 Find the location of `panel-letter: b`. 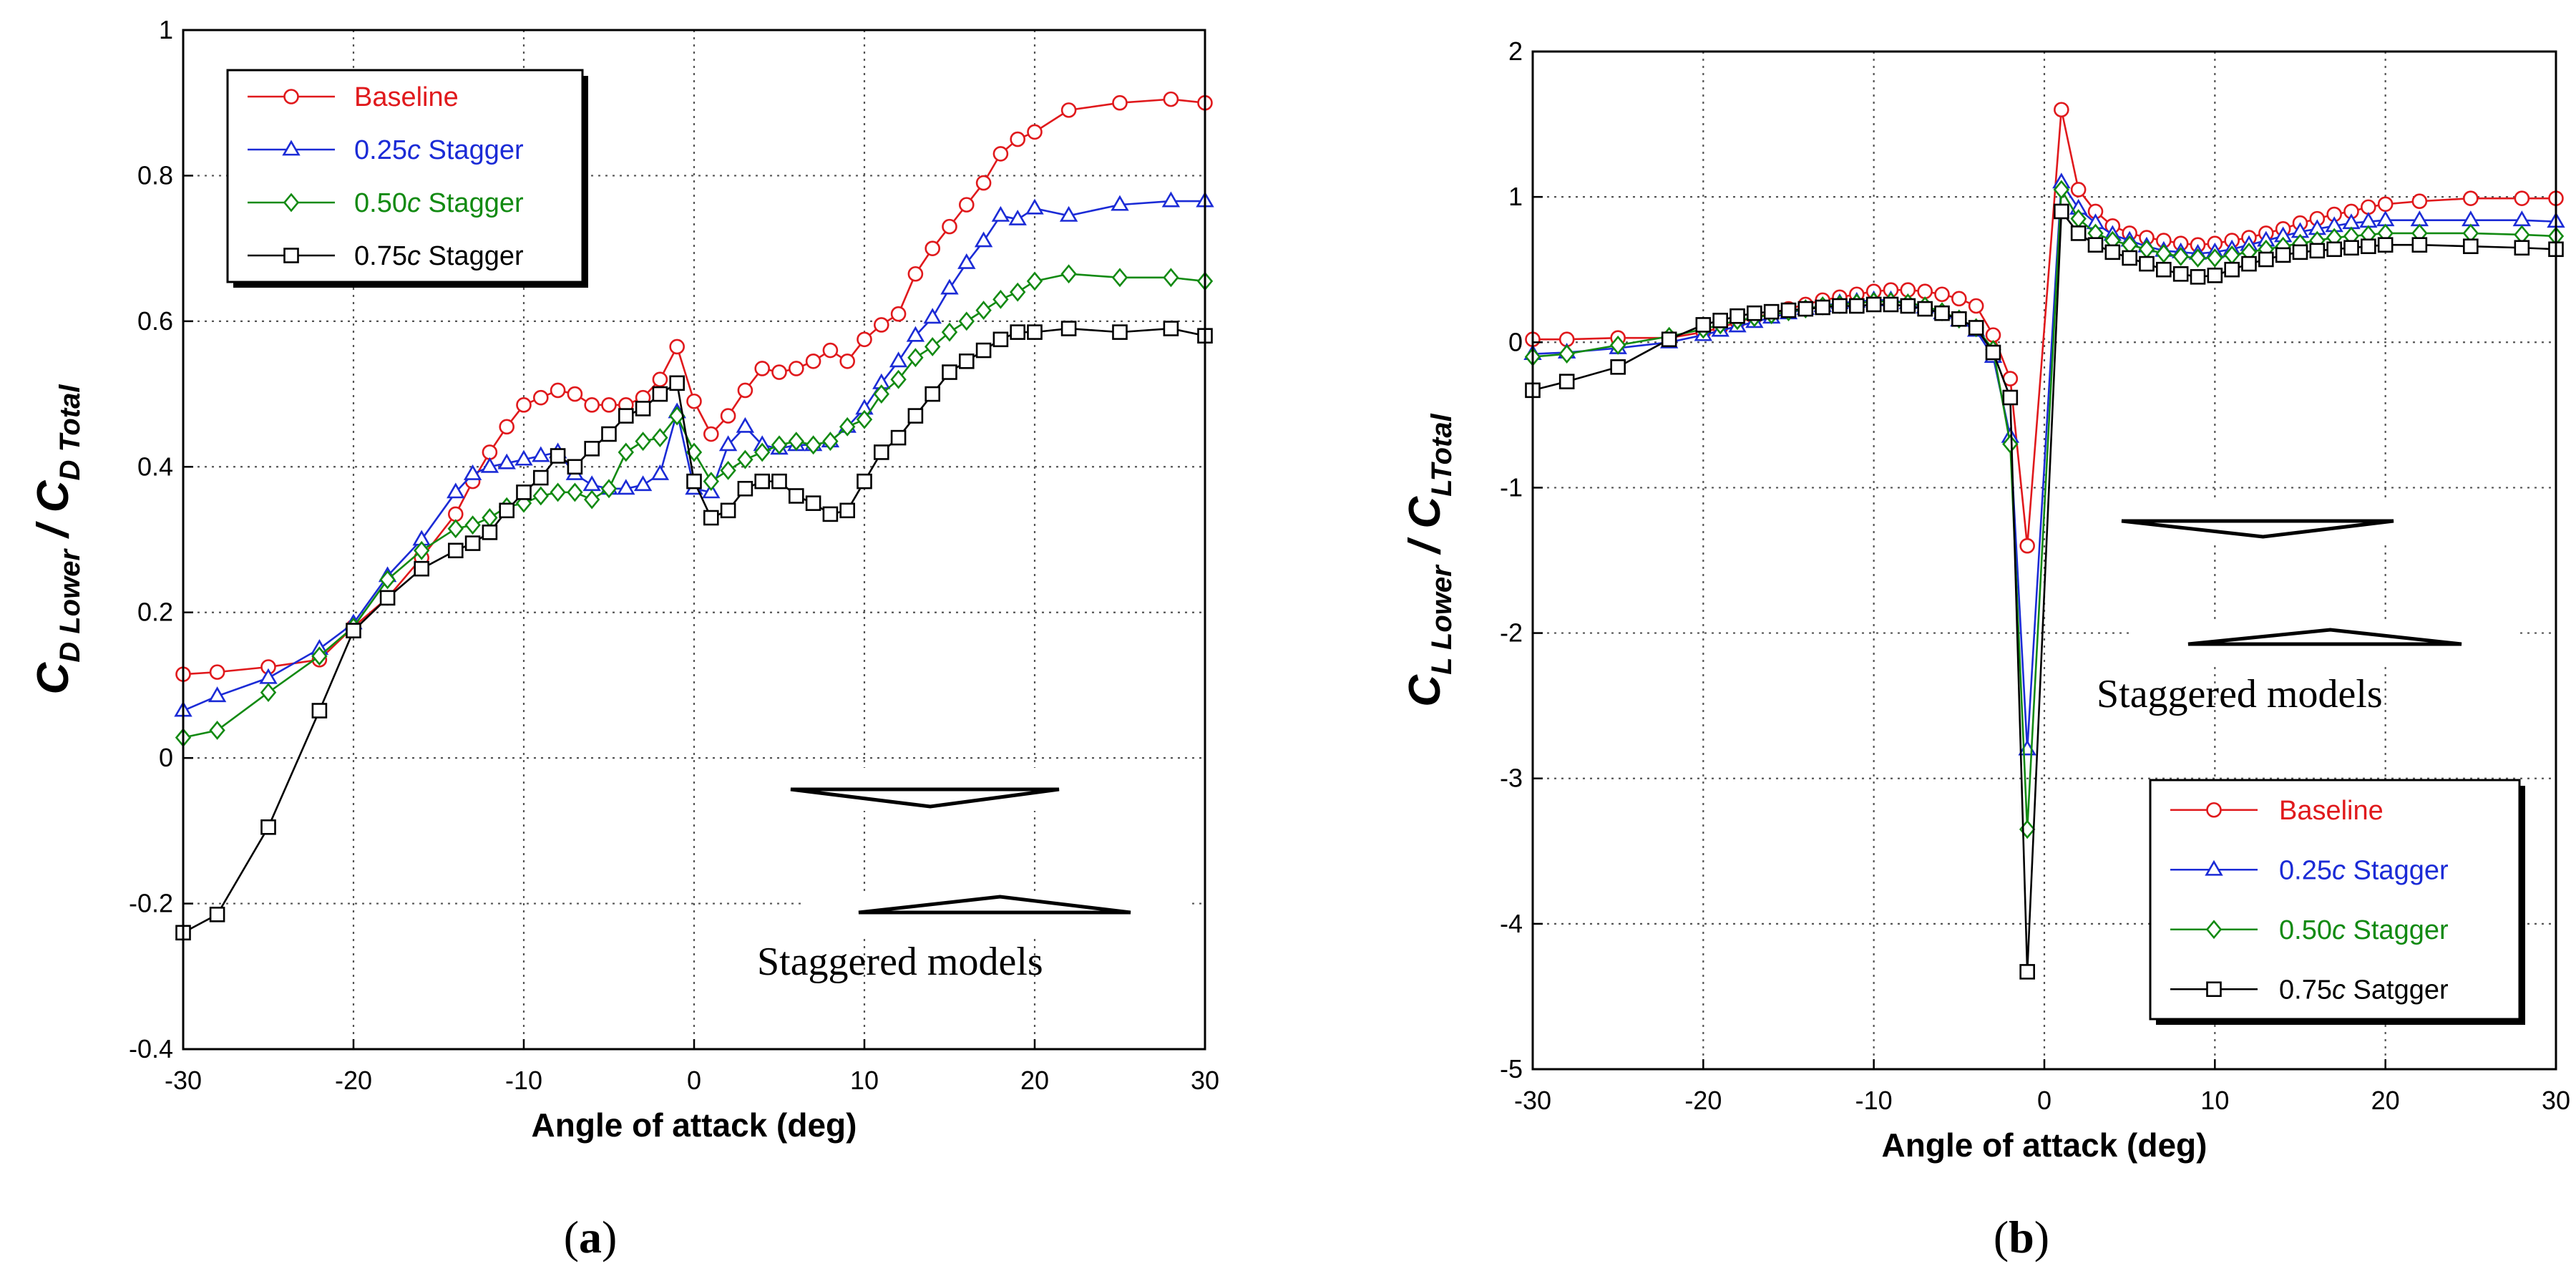

panel-letter: b is located at coordinates (2021, 1237).